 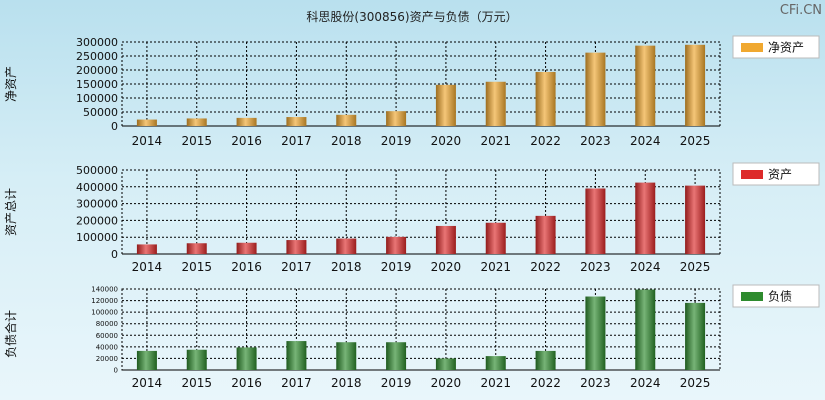 I want to click on y-tick-label: 40000, so click(x=107, y=347).